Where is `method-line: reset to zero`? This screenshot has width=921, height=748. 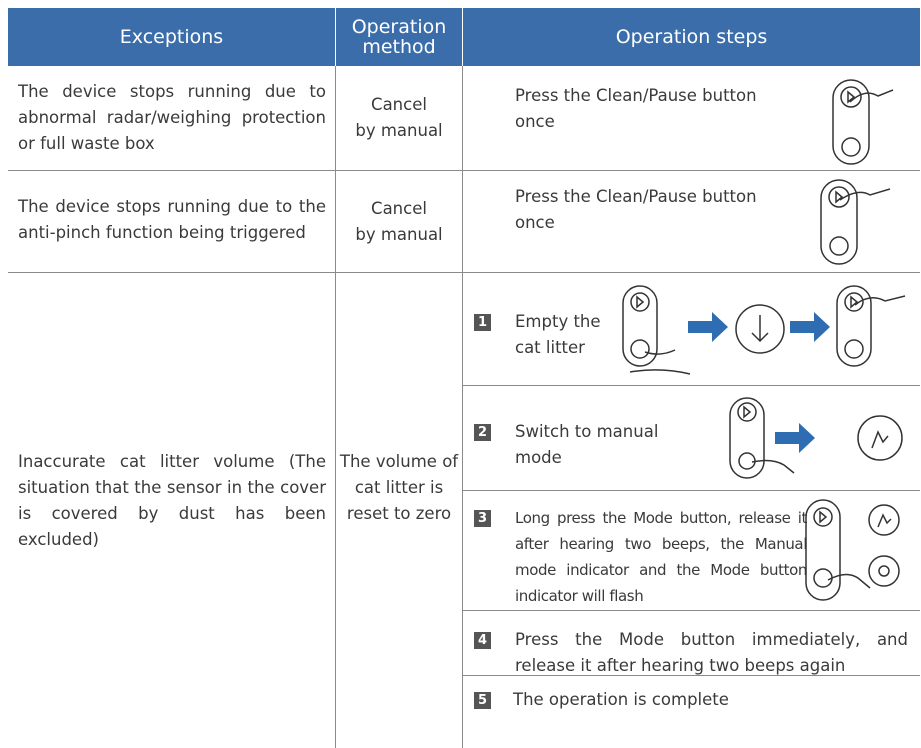
method-line: reset to zero is located at coordinates (399, 513).